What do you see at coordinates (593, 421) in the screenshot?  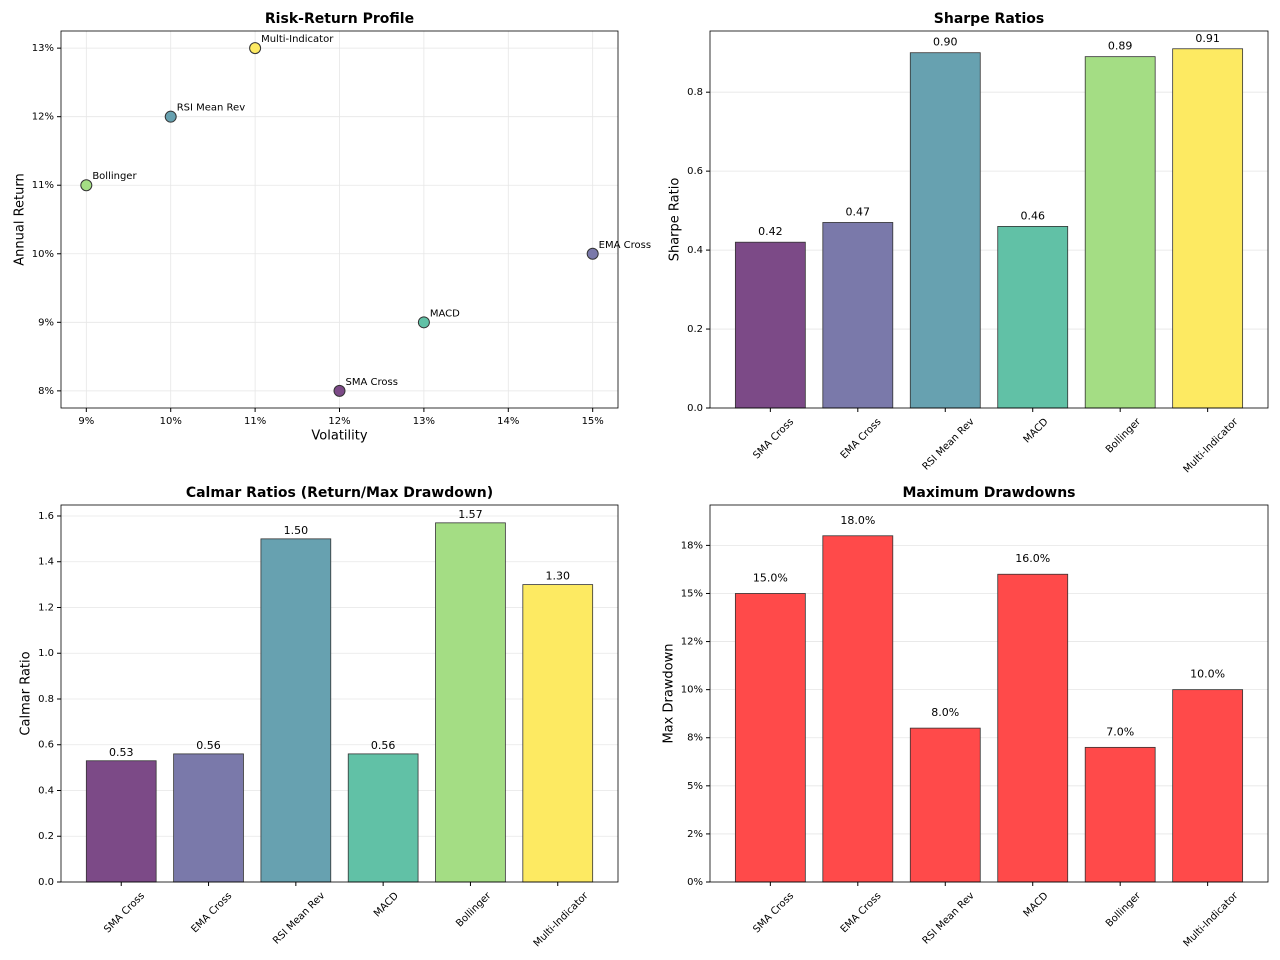 I see `x-tick-label: 15%` at bounding box center [593, 421].